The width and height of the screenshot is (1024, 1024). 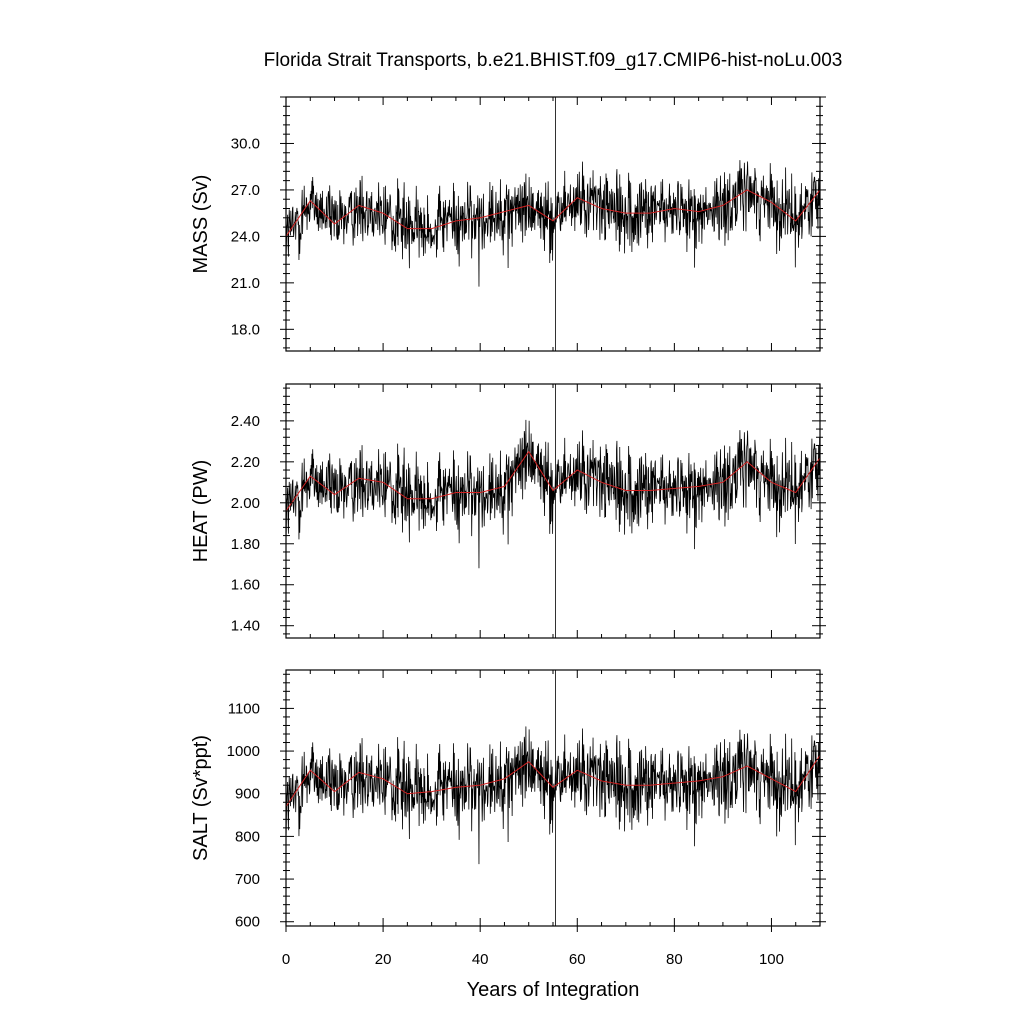 I want to click on mass-y-tick-labels: 18.0 21.0 24.0 27.0 30.0, so click(x=245, y=236).